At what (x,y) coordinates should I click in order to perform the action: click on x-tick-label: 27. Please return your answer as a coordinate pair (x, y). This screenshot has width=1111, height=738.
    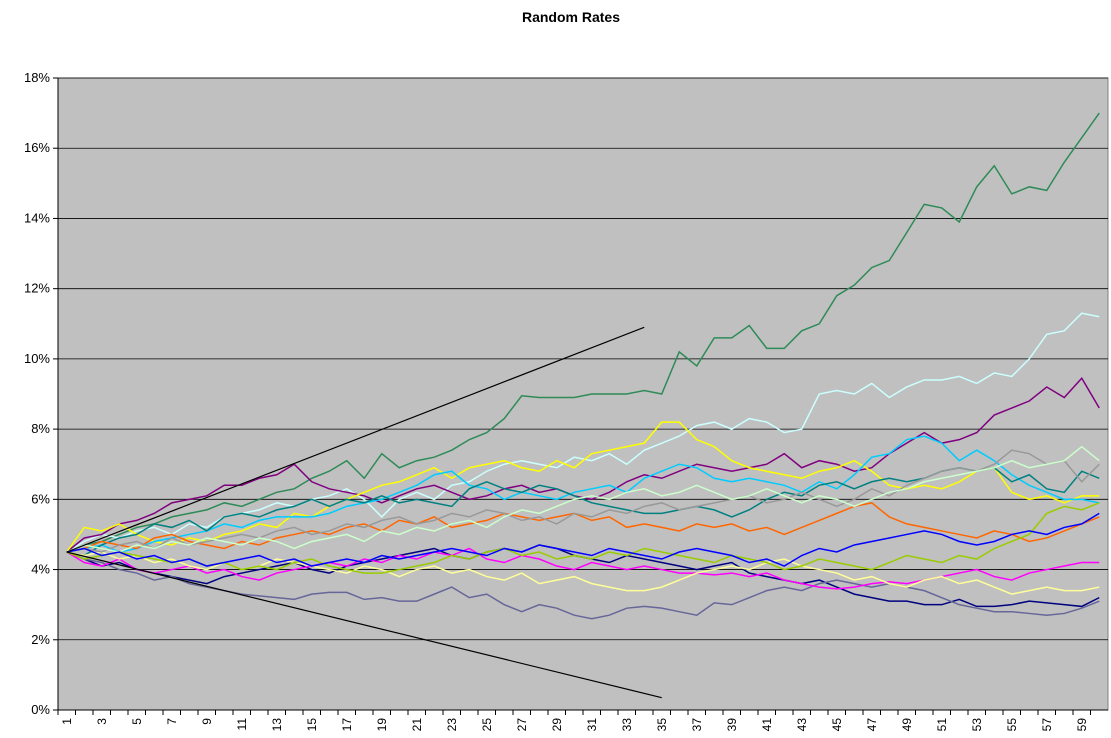
    Looking at the image, I should click on (522, 725).